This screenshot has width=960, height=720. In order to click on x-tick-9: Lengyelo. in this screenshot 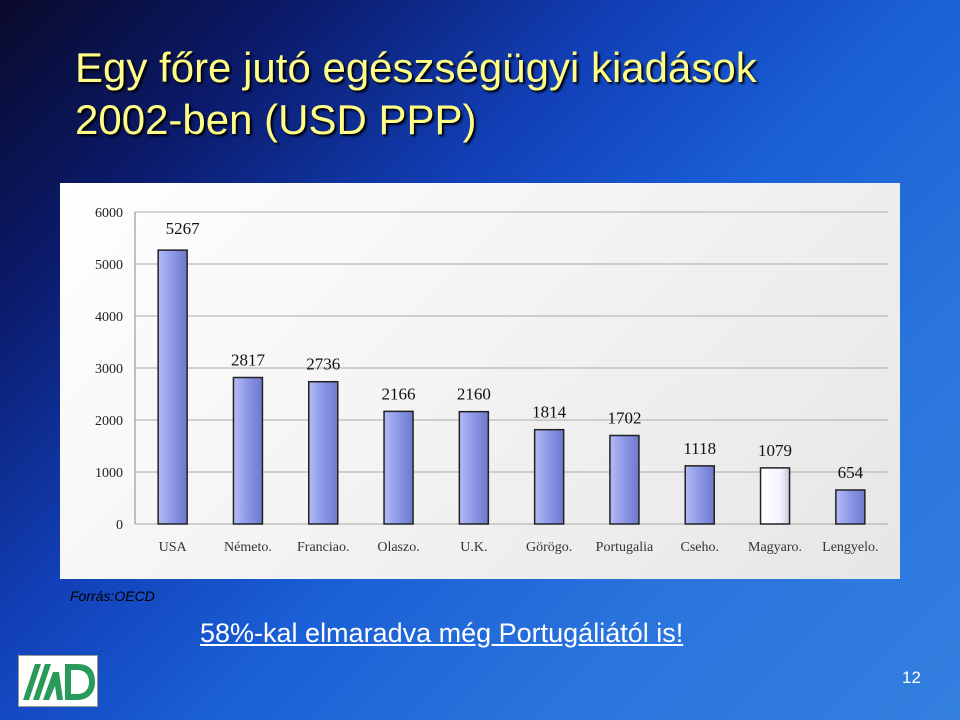, I will do `click(850, 547)`.